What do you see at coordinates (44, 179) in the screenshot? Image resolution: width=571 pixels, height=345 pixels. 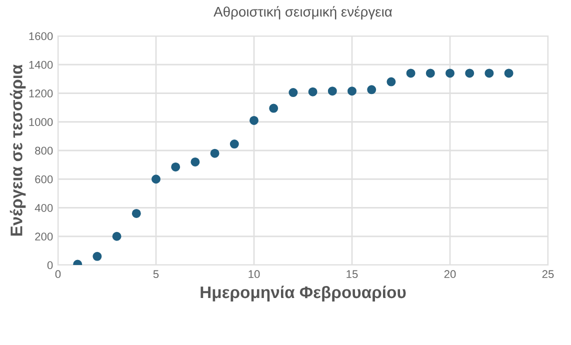 I see `y-tick-label: 600` at bounding box center [44, 179].